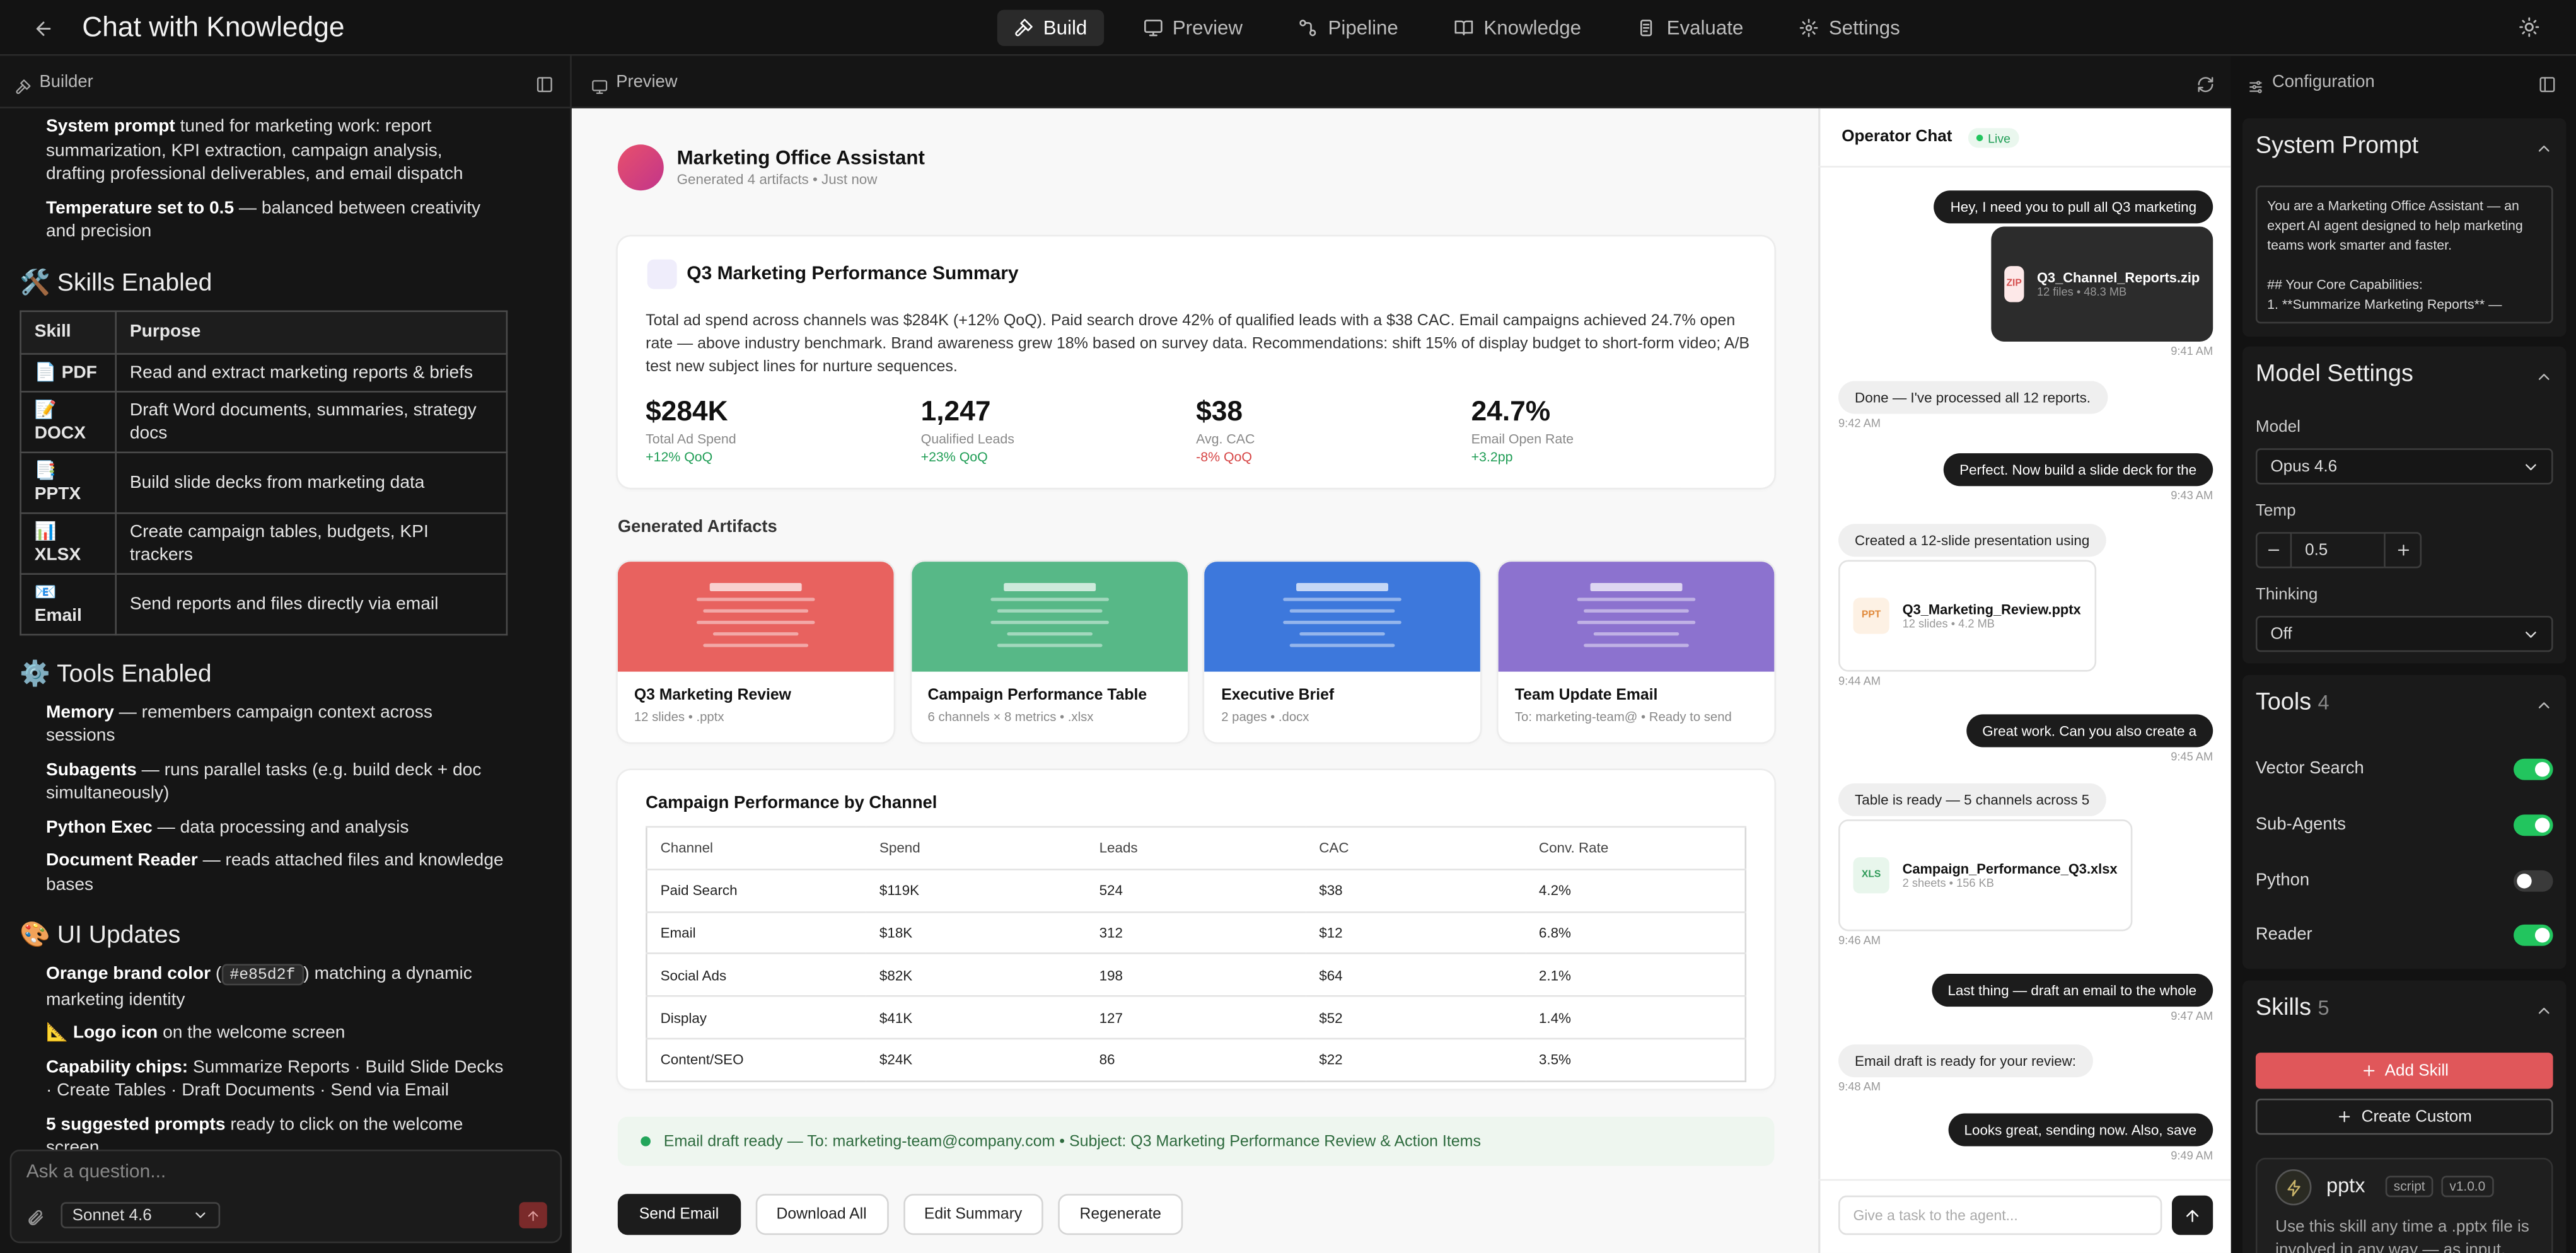 The height and width of the screenshot is (1253, 2576). Describe the element at coordinates (2192, 1018) in the screenshot. I see `message-time: 9:47 AM` at that location.